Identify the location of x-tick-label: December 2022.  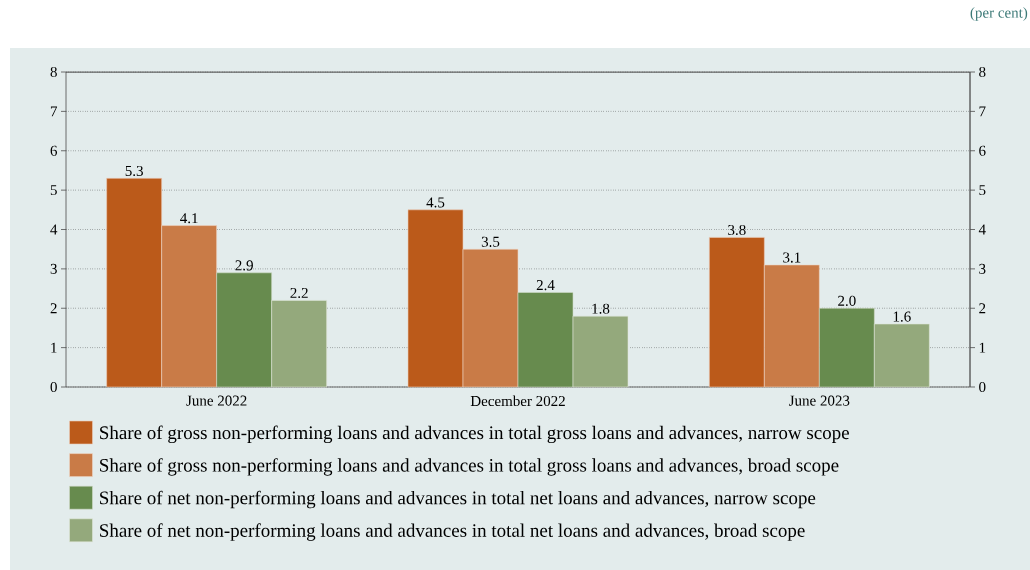
(517, 401).